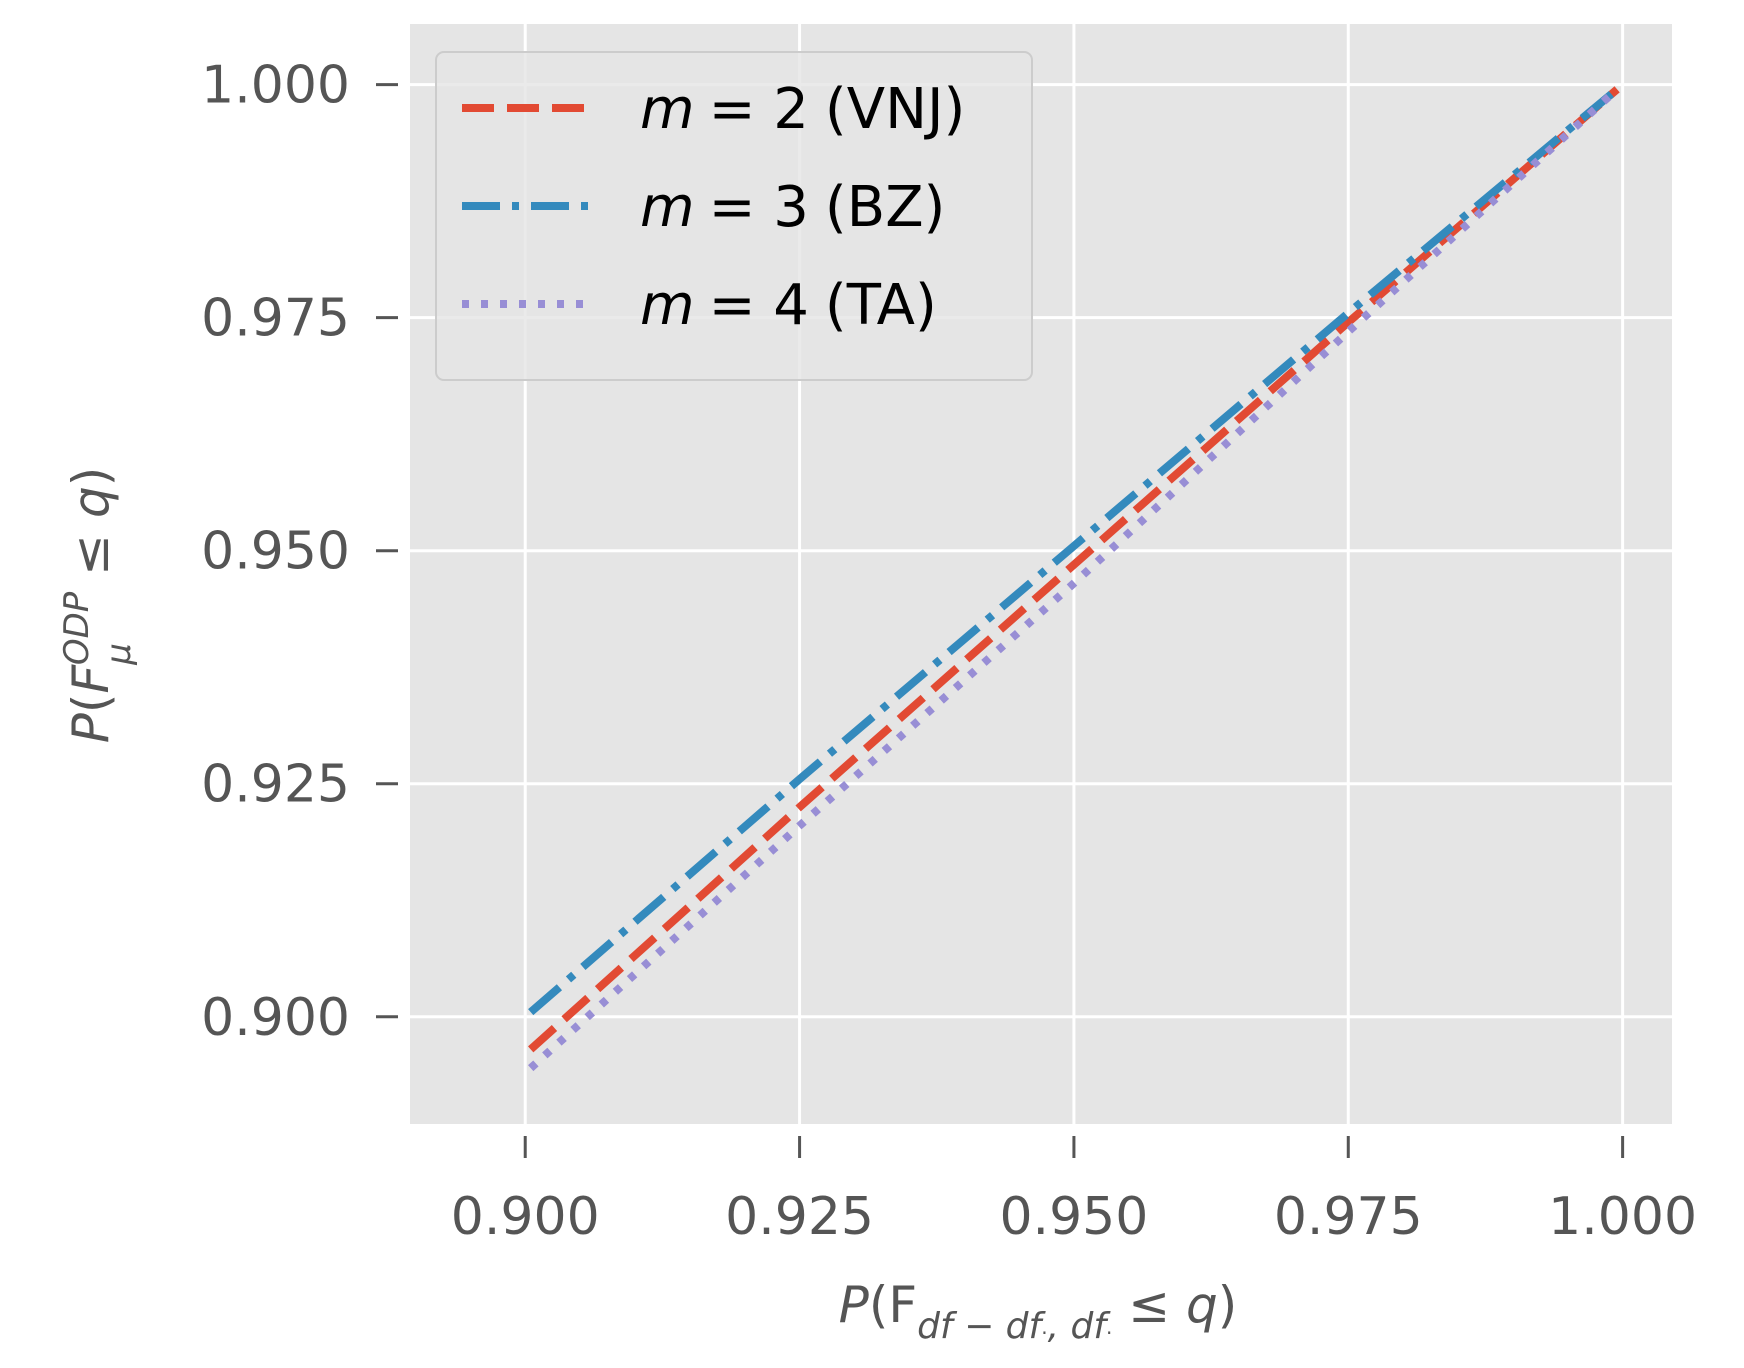 The height and width of the screenshot is (1368, 1744). Describe the element at coordinates (792, 207) in the screenshot. I see `legend-label-2: m = 3 (BZ)` at that location.